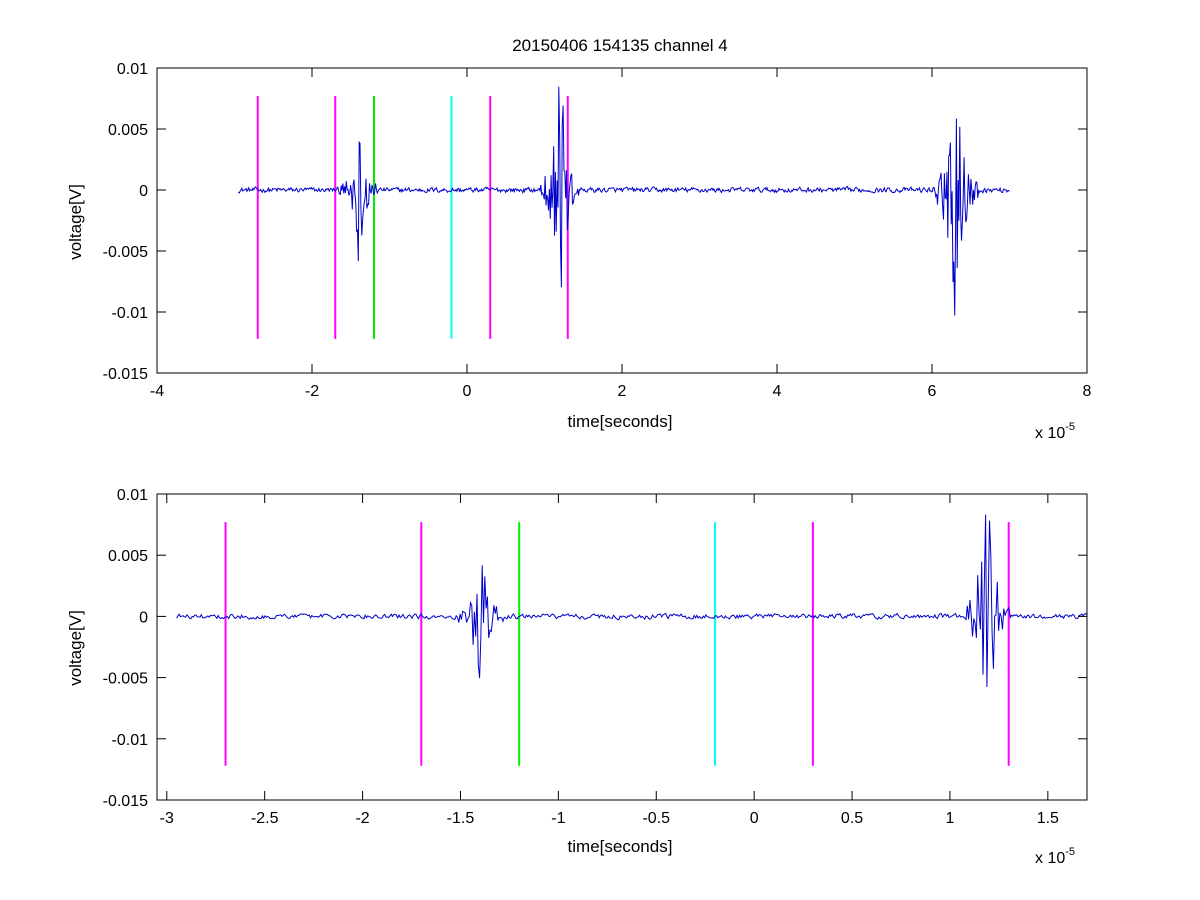 Image resolution: width=1200 pixels, height=900 pixels. I want to click on bottom-xtick-label: 1, so click(949, 818).